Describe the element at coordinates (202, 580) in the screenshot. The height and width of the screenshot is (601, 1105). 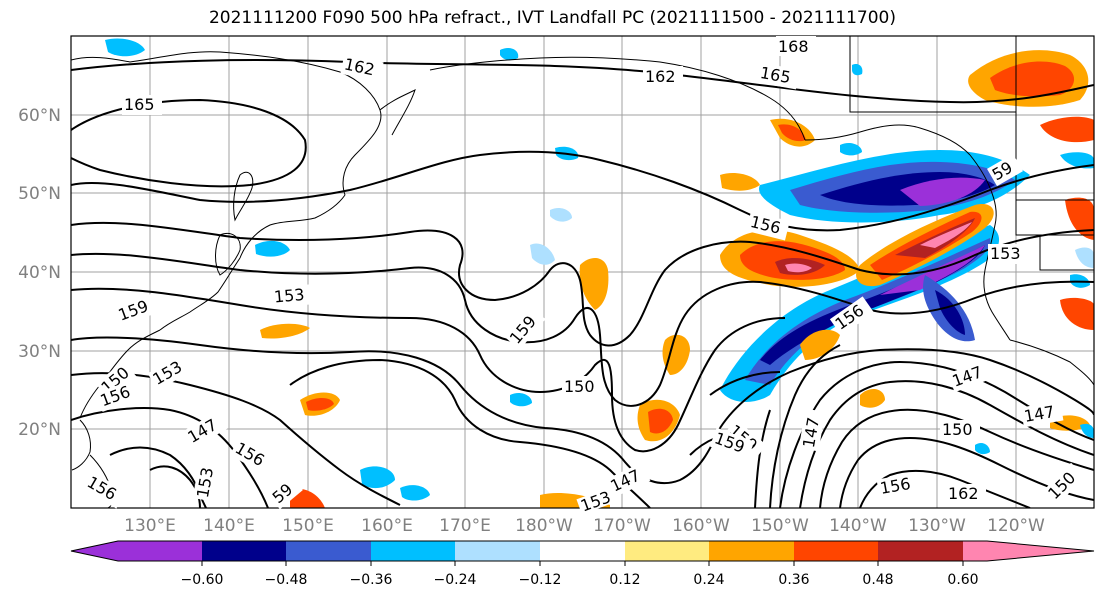
I see `cbar-label-0: −0.60` at that location.